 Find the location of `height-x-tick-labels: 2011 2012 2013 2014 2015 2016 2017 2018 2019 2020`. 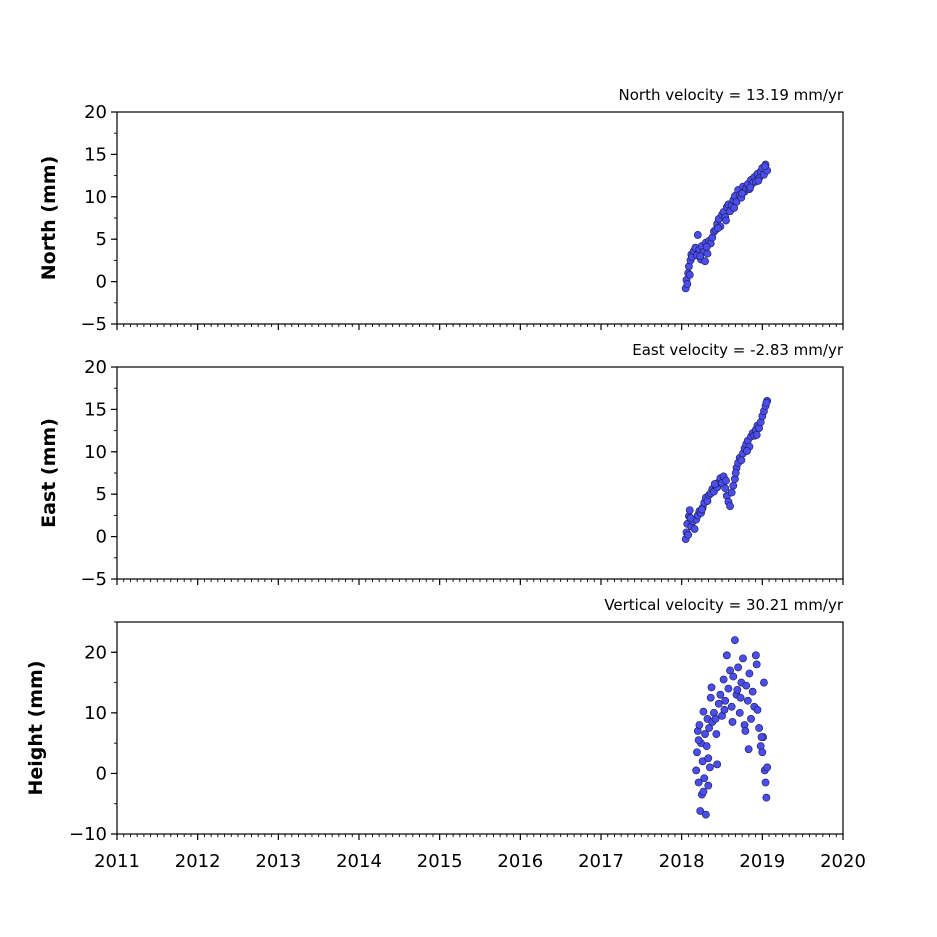

height-x-tick-labels: 2011 2012 2013 2014 2015 2016 2017 2018 2019 2020 is located at coordinates (480, 861).